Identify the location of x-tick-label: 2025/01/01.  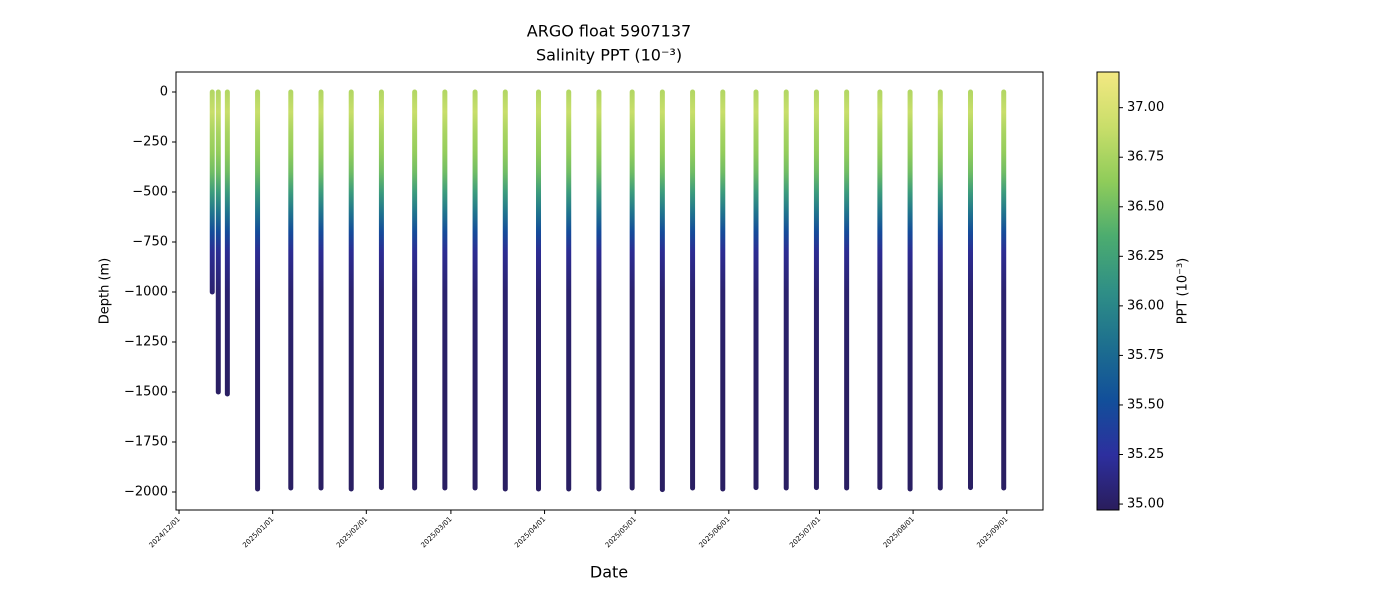
(258, 532).